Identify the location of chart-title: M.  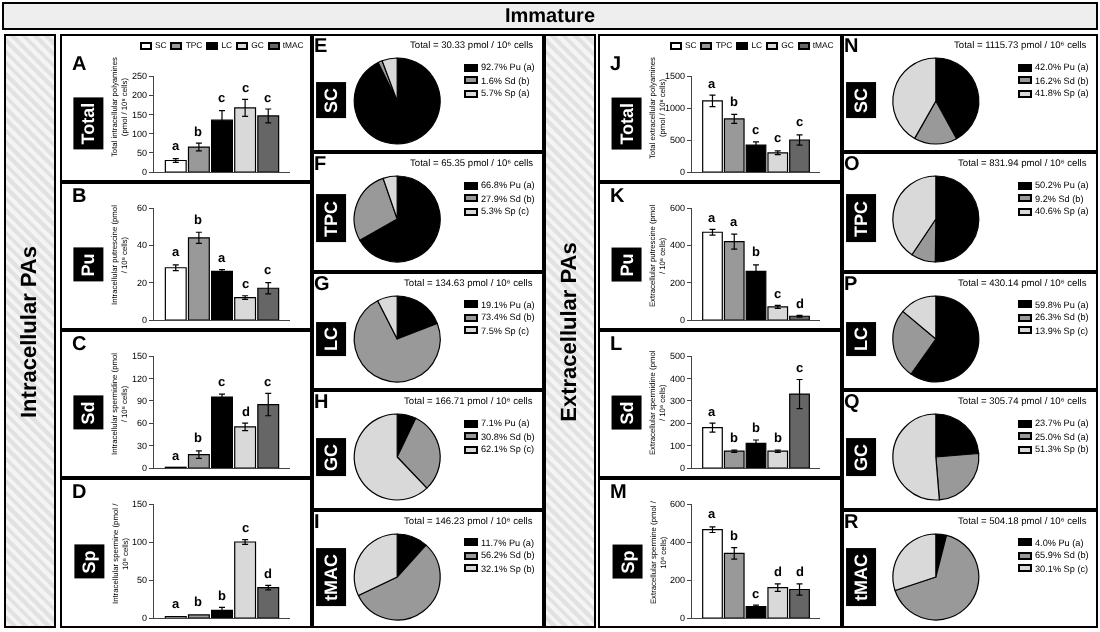
(618, 493).